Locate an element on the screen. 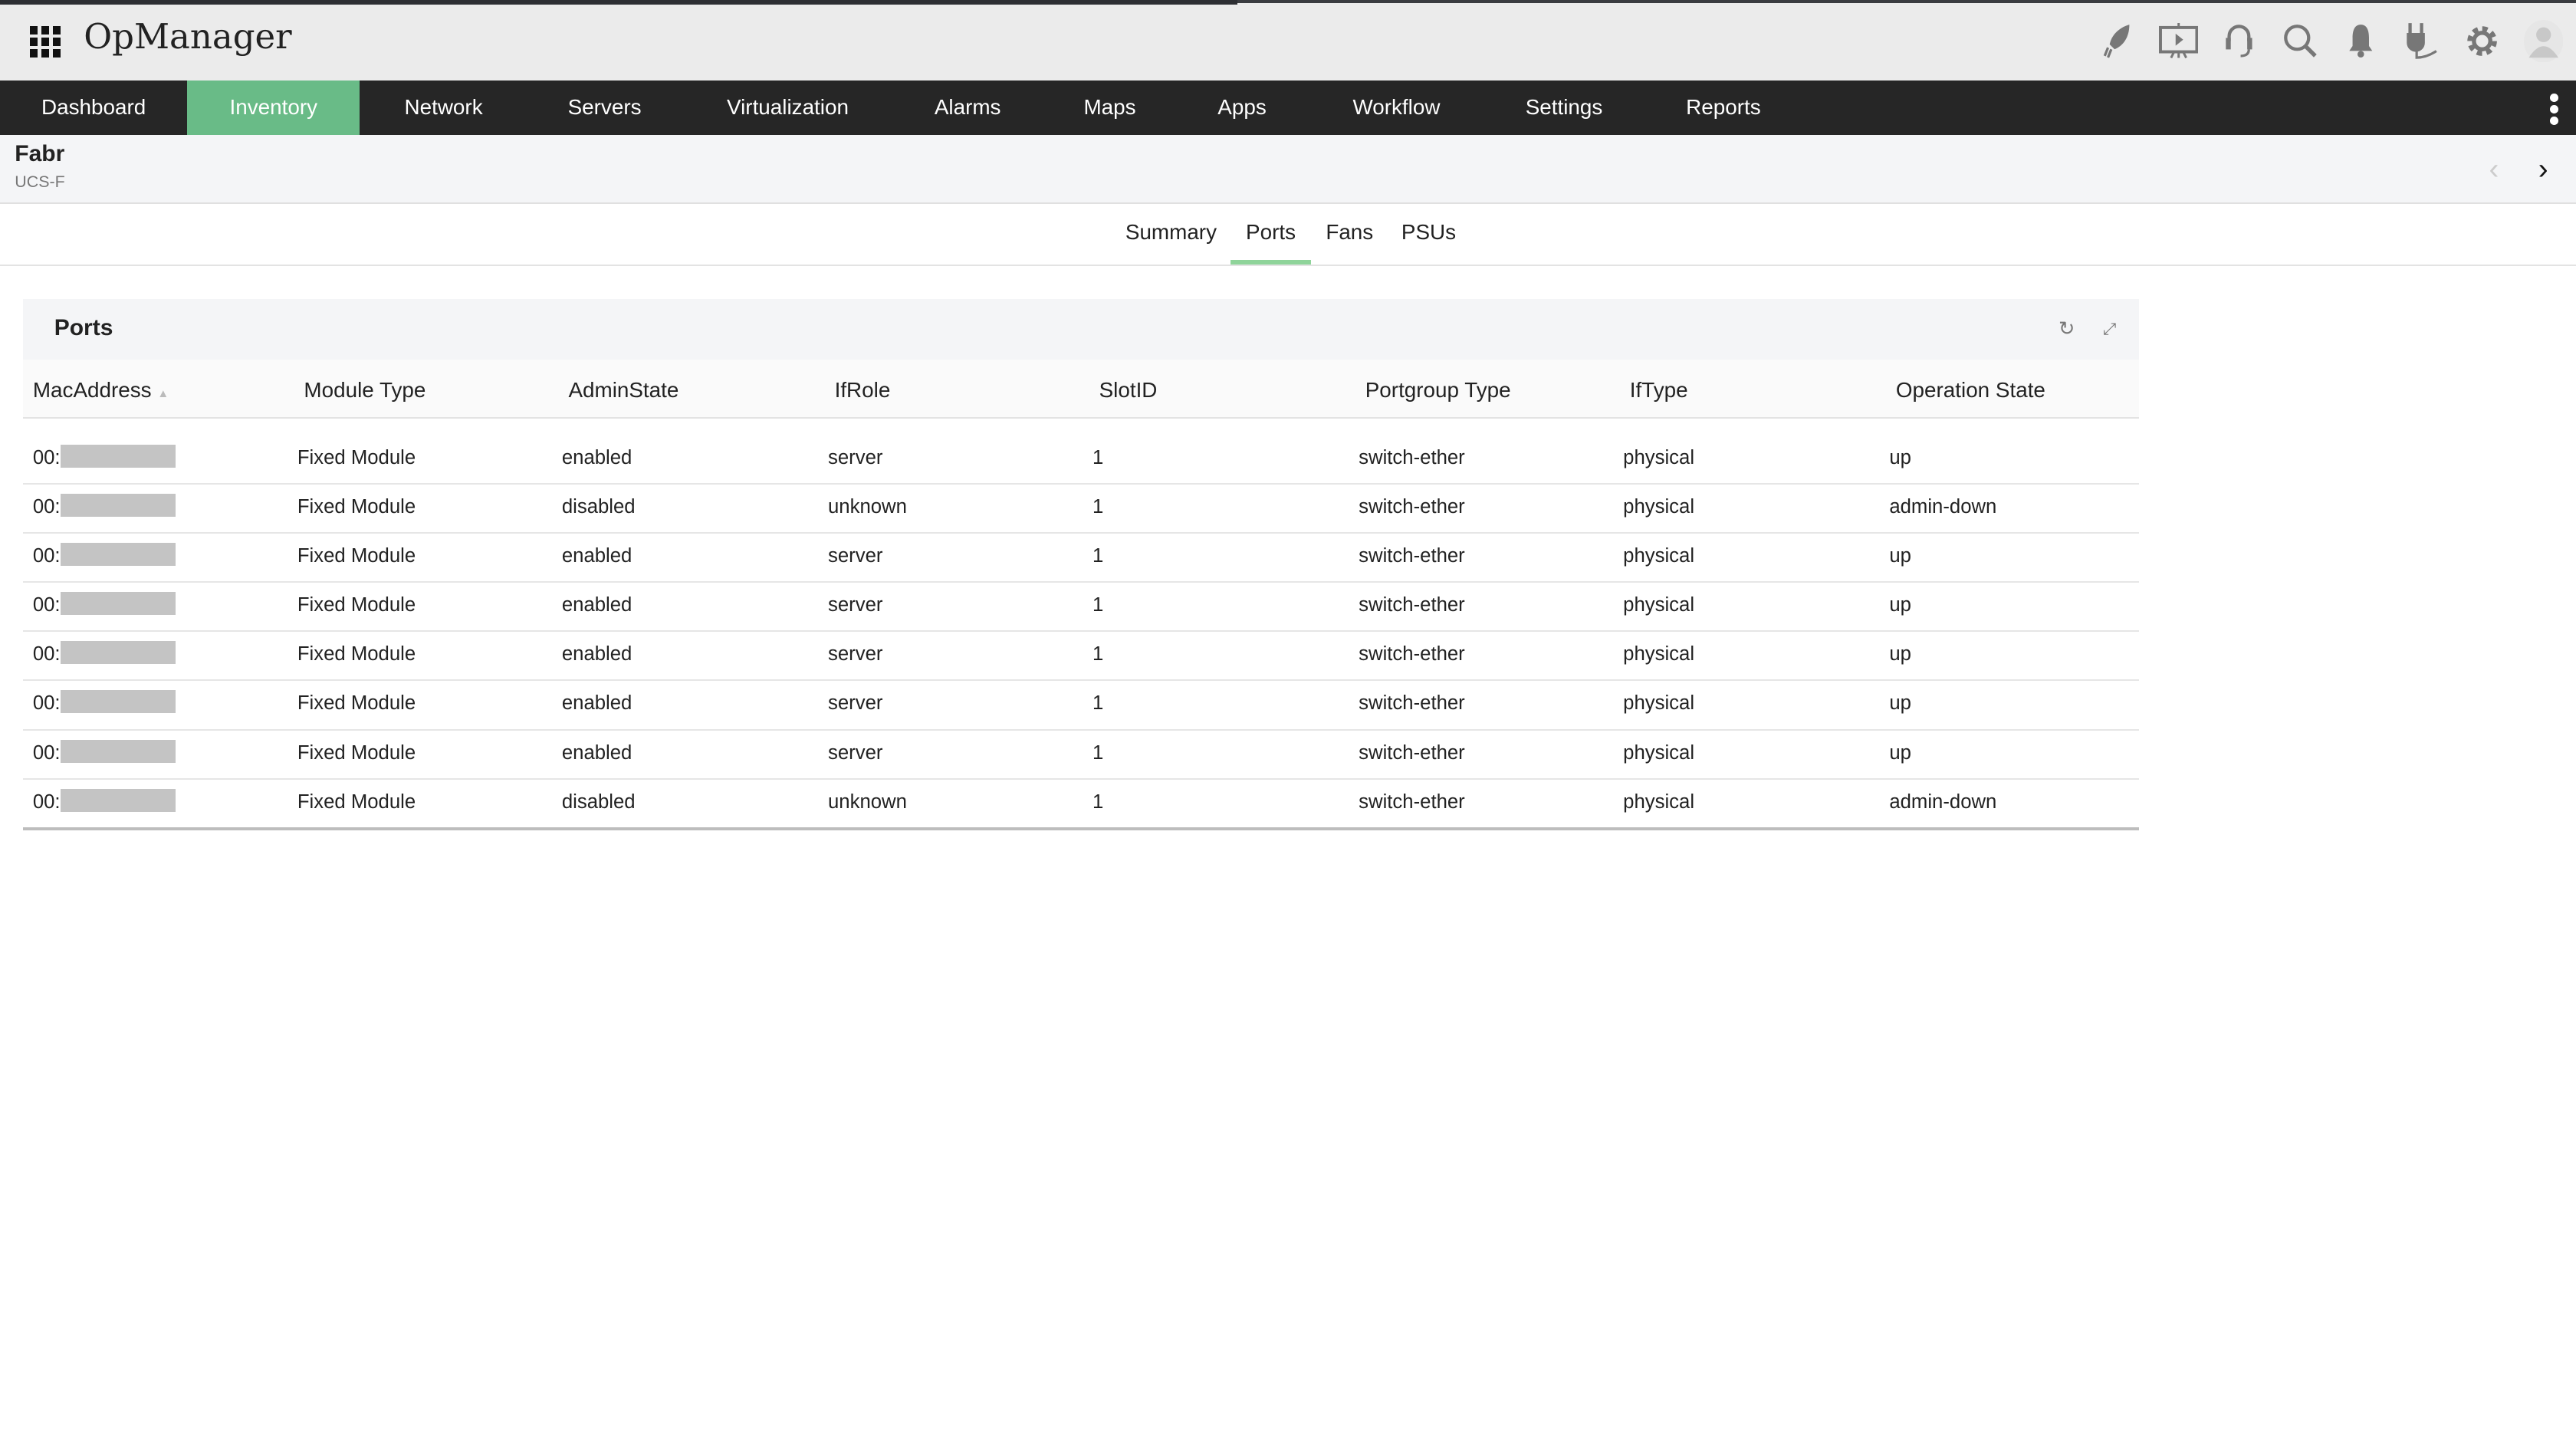 The width and height of the screenshot is (2576, 1433). next-arrow-icon: › is located at coordinates (2543, 169).